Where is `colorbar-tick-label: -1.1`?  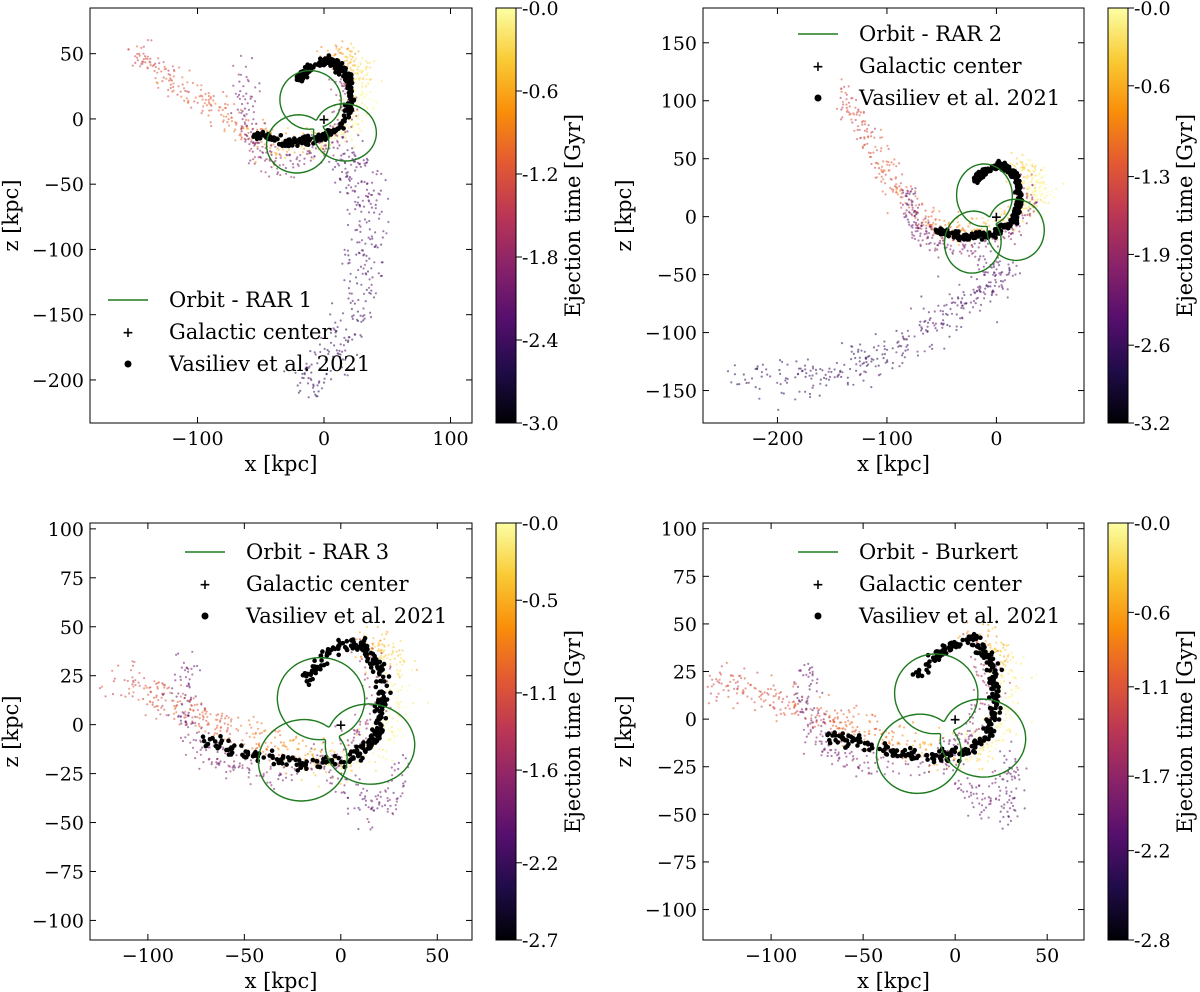
colorbar-tick-label: -1.1 is located at coordinates (540, 694).